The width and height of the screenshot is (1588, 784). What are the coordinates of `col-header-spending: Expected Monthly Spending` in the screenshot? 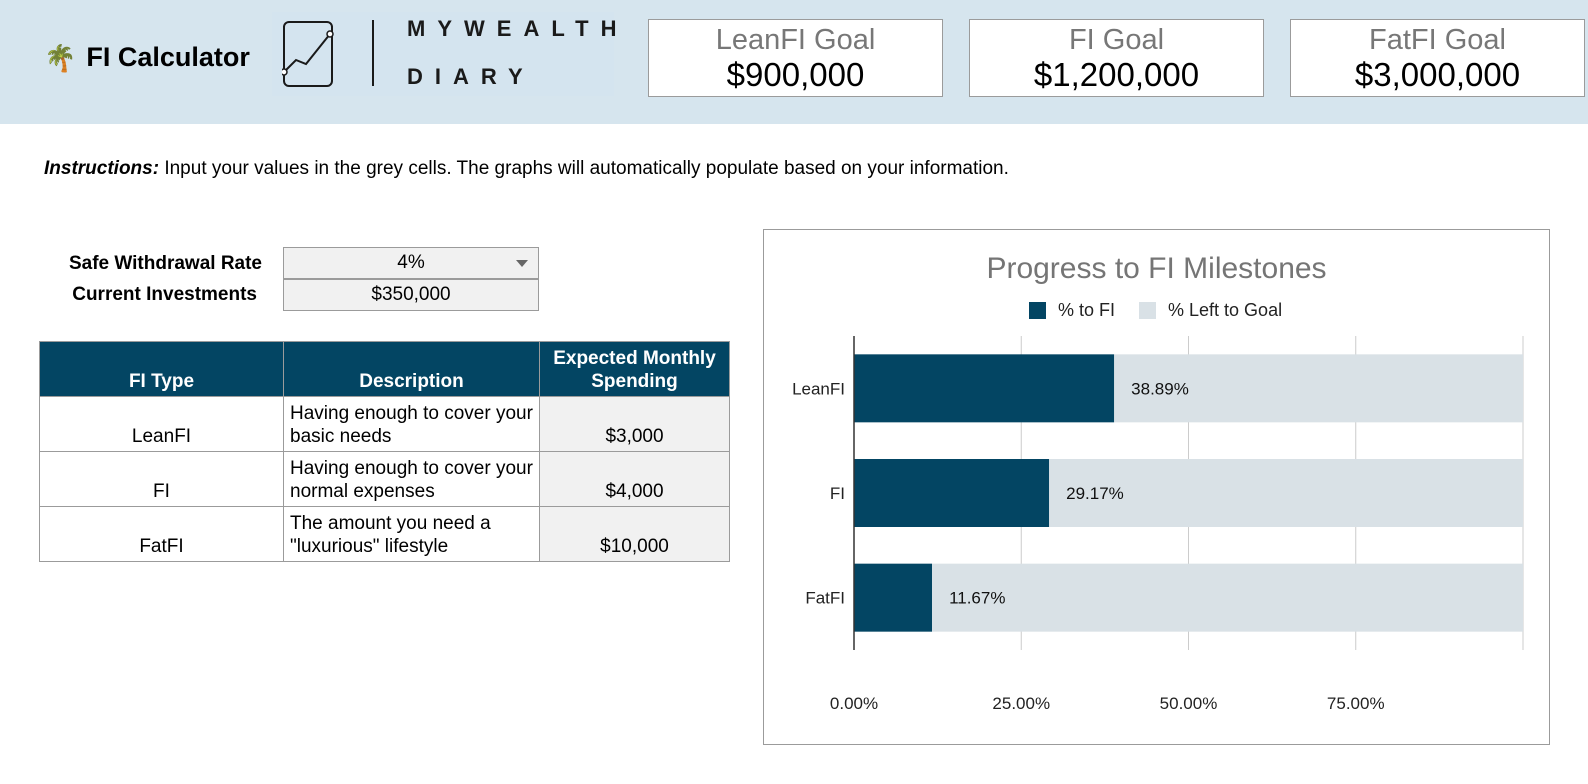 It's located at (634, 369).